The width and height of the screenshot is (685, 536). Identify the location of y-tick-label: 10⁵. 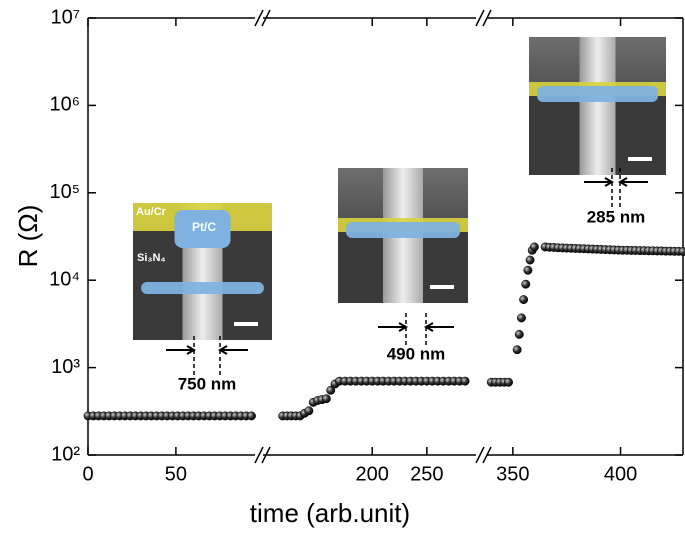
(64, 192).